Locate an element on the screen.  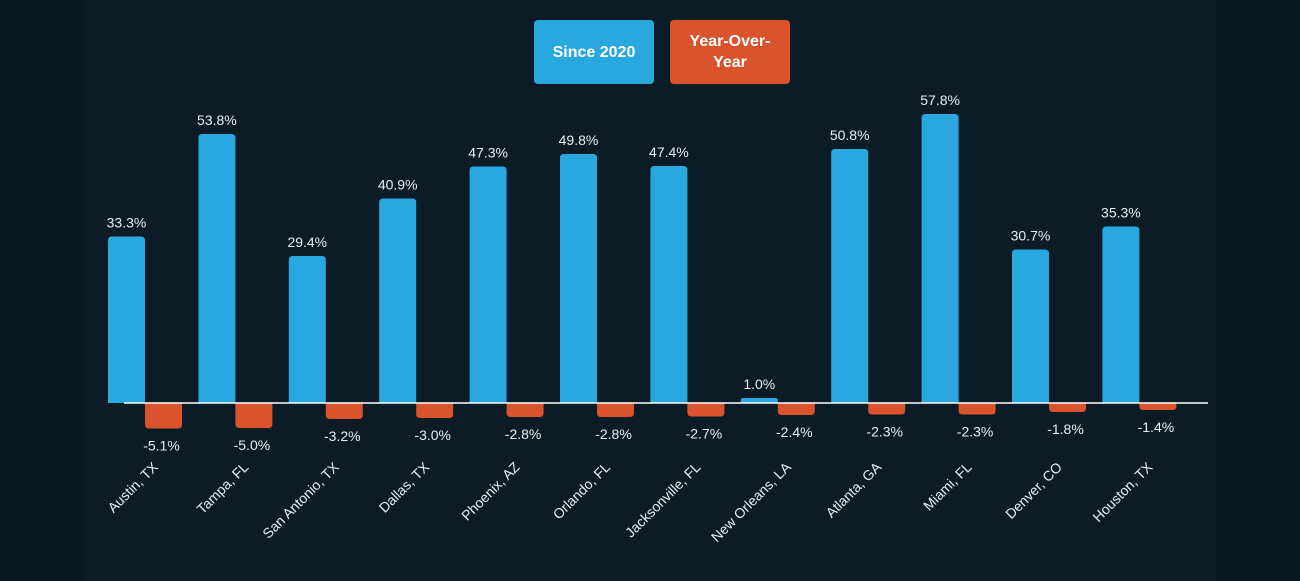
x-tick-label: Miami, FL is located at coordinates (947, 486).